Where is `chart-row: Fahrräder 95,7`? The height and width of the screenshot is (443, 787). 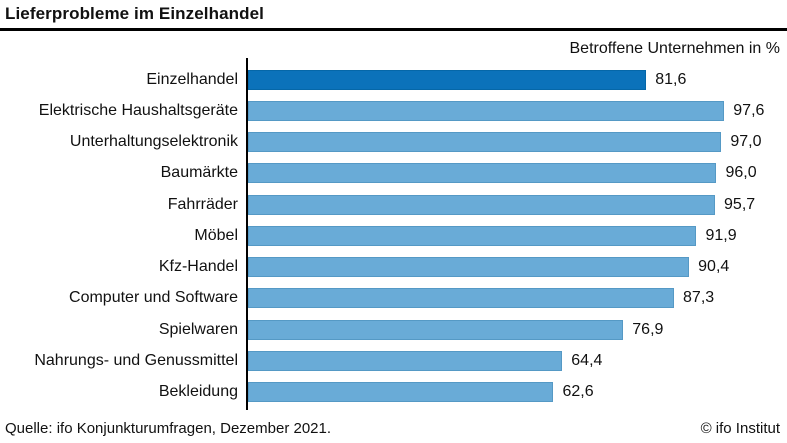 chart-row: Fahrräder 95,7 is located at coordinates (393, 204).